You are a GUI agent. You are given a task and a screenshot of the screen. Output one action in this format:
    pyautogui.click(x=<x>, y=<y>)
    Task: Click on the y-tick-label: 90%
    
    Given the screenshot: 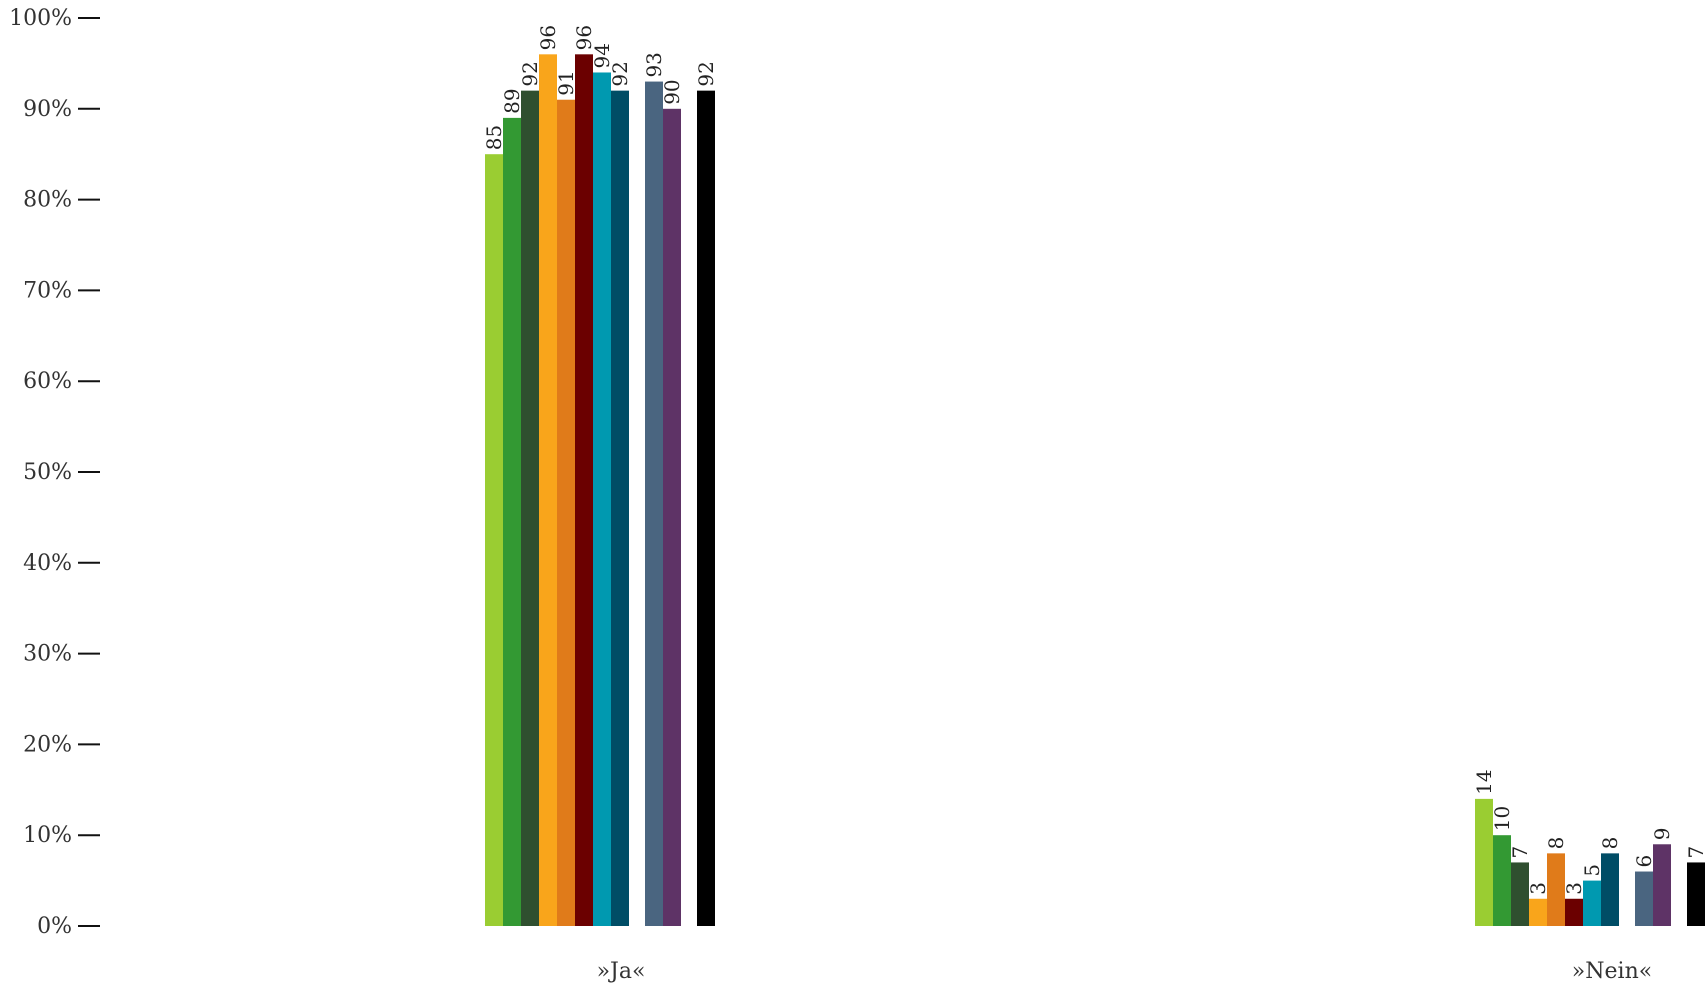 What is the action you would take?
    pyautogui.click(x=47, y=109)
    